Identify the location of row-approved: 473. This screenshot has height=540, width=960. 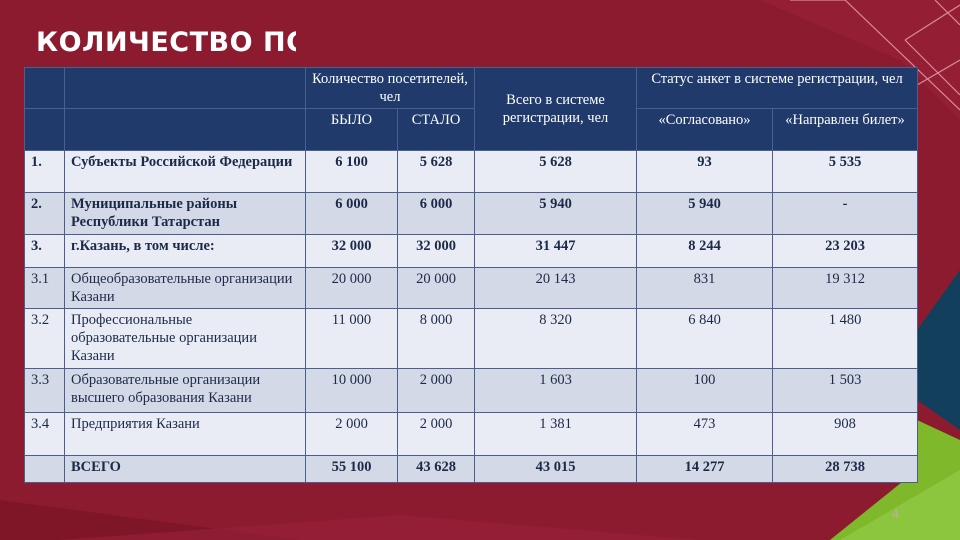
(705, 434).